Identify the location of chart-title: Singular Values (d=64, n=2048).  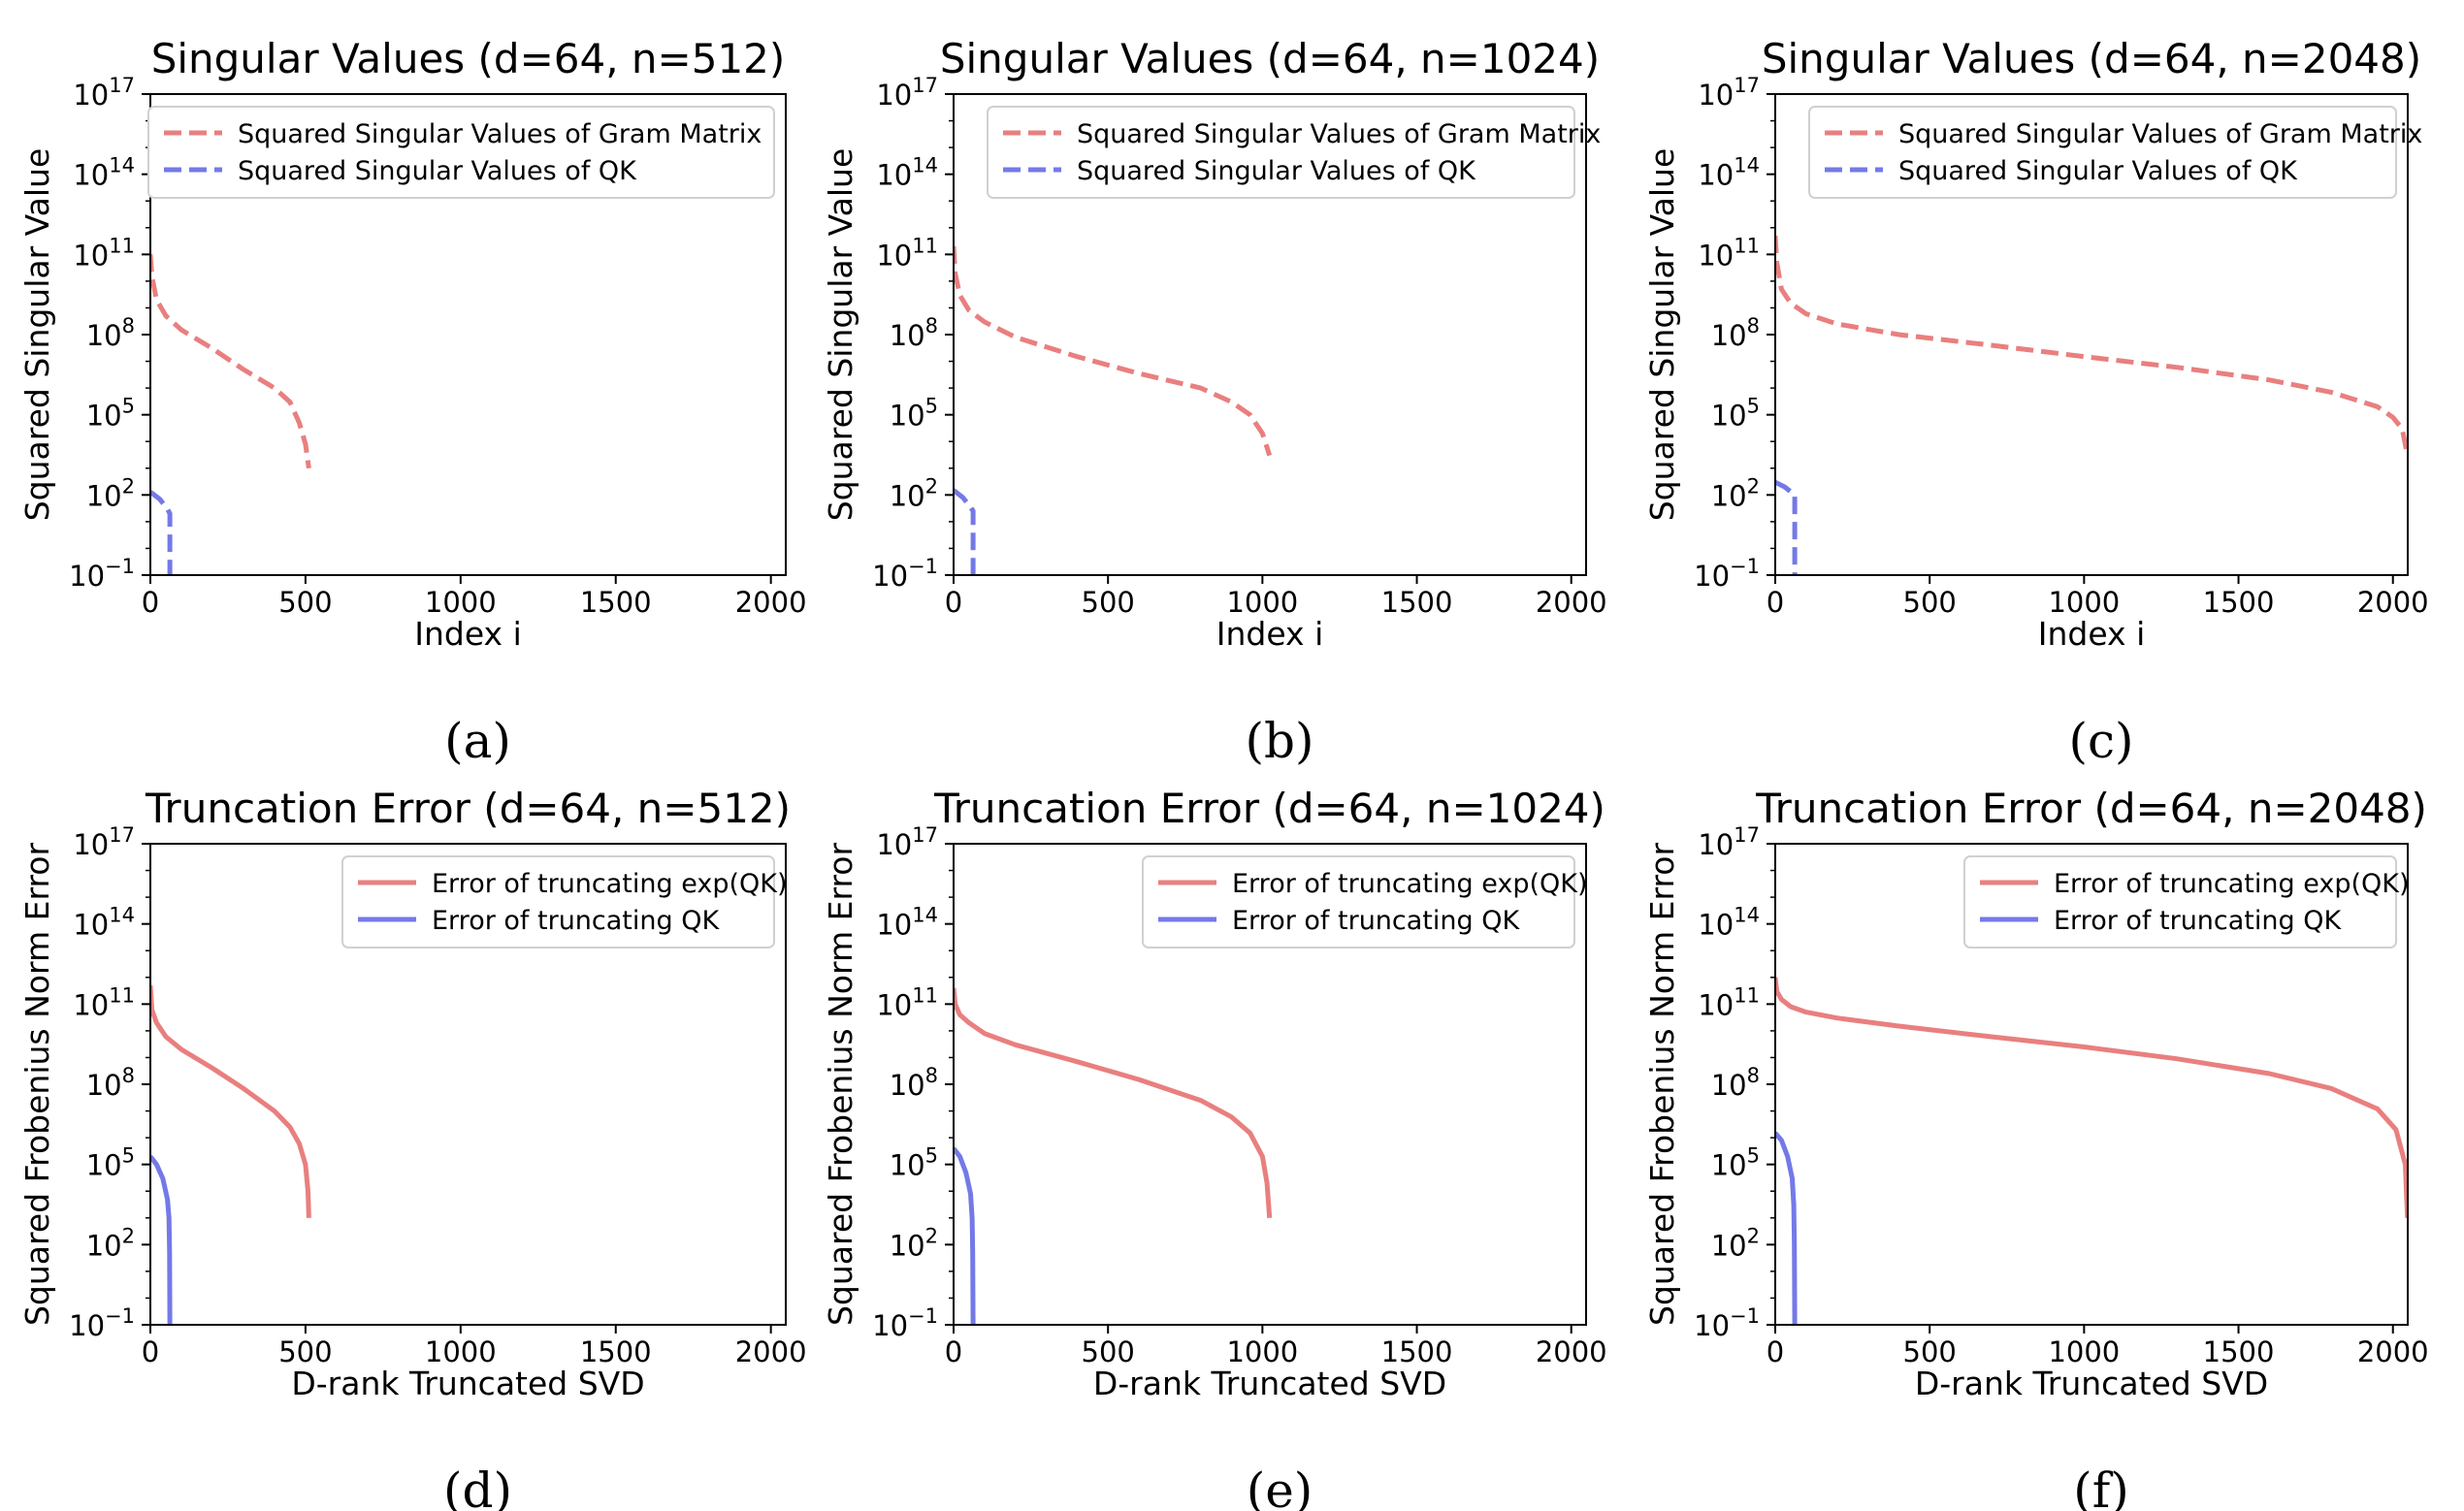
(2091, 58).